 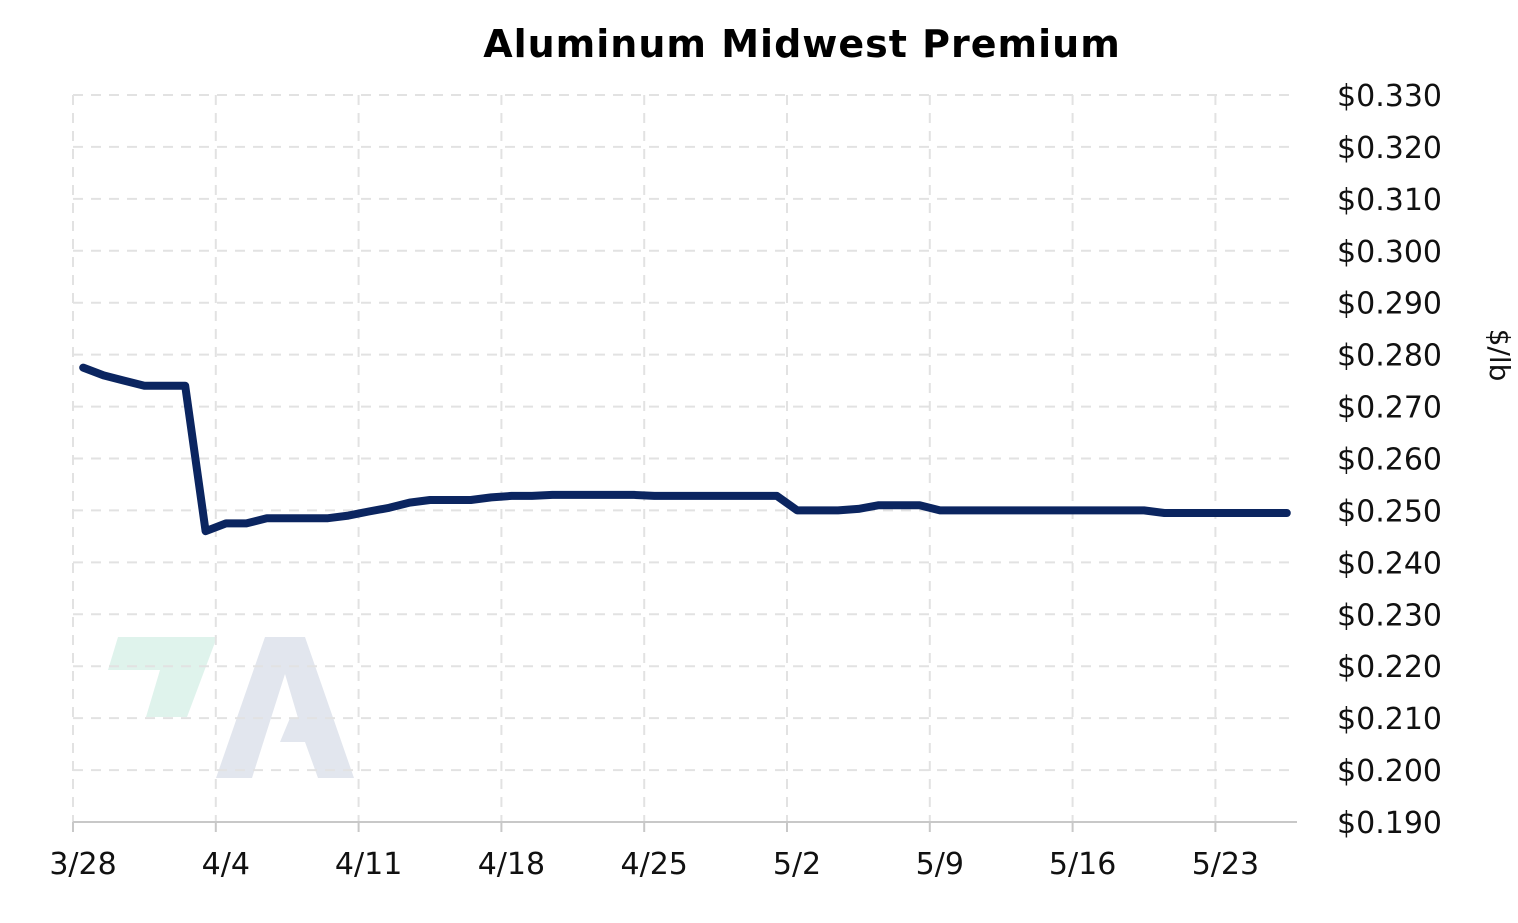 I want to click on y-tick-label: $0.310, so click(x=1389, y=200).